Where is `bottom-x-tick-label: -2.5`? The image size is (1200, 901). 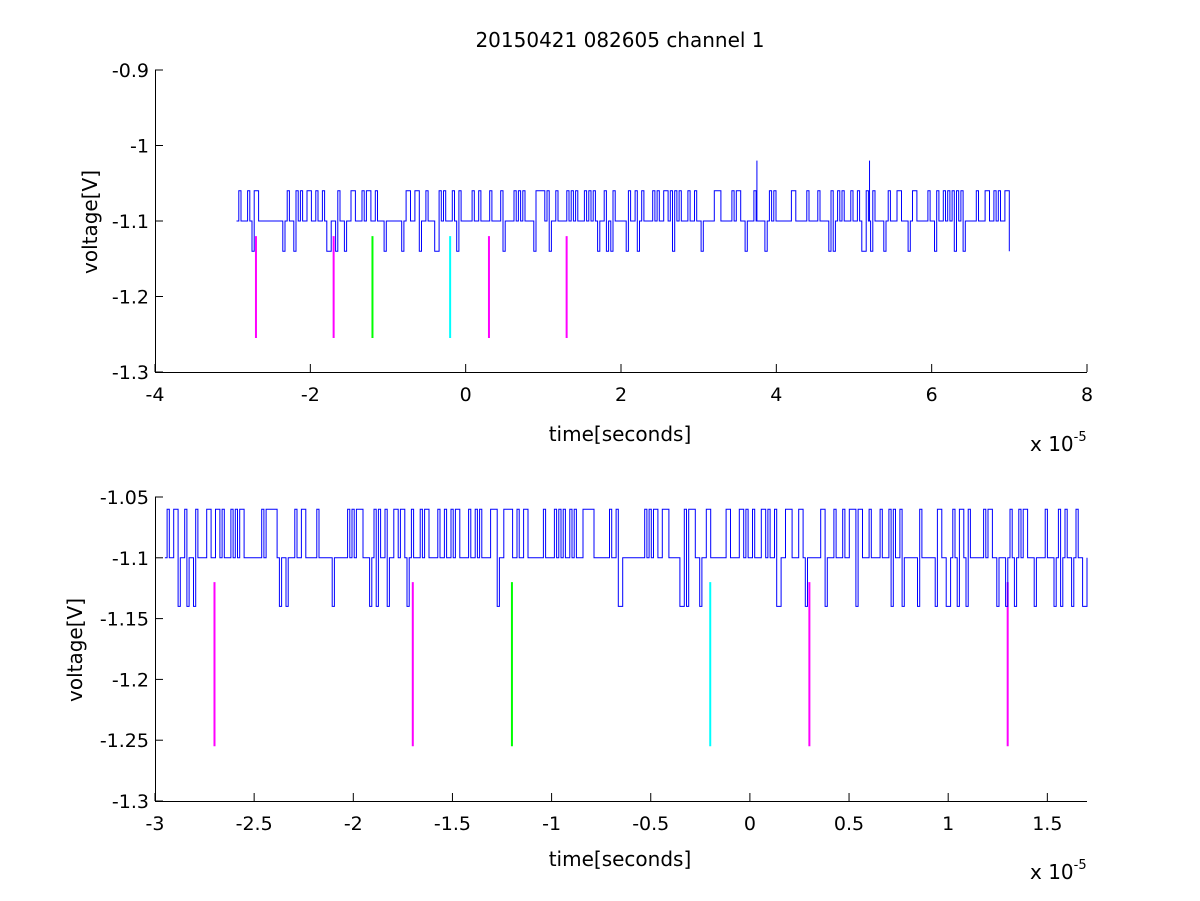 bottom-x-tick-label: -2.5 is located at coordinates (254, 824).